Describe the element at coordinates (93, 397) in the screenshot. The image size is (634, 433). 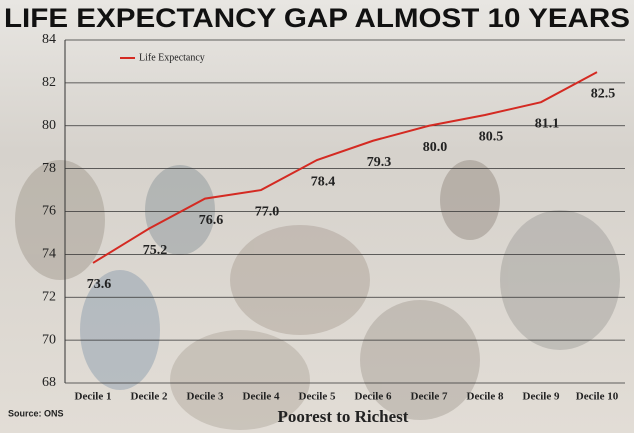
I see `x-tick-label: Decile 1` at that location.